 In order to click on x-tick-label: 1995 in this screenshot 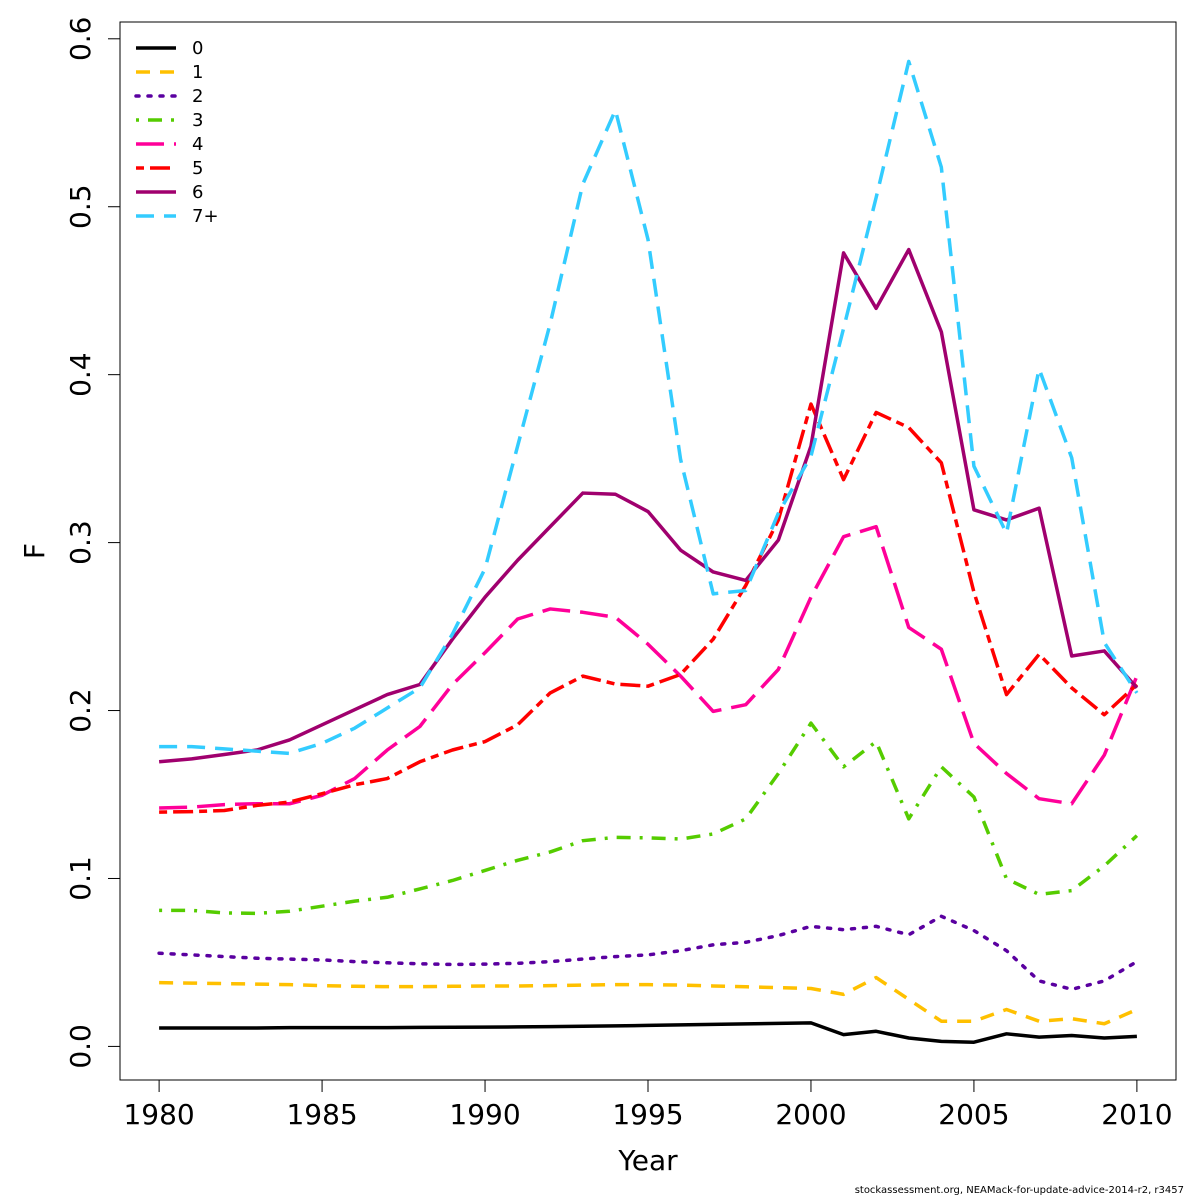, I will do `click(647, 1114)`.